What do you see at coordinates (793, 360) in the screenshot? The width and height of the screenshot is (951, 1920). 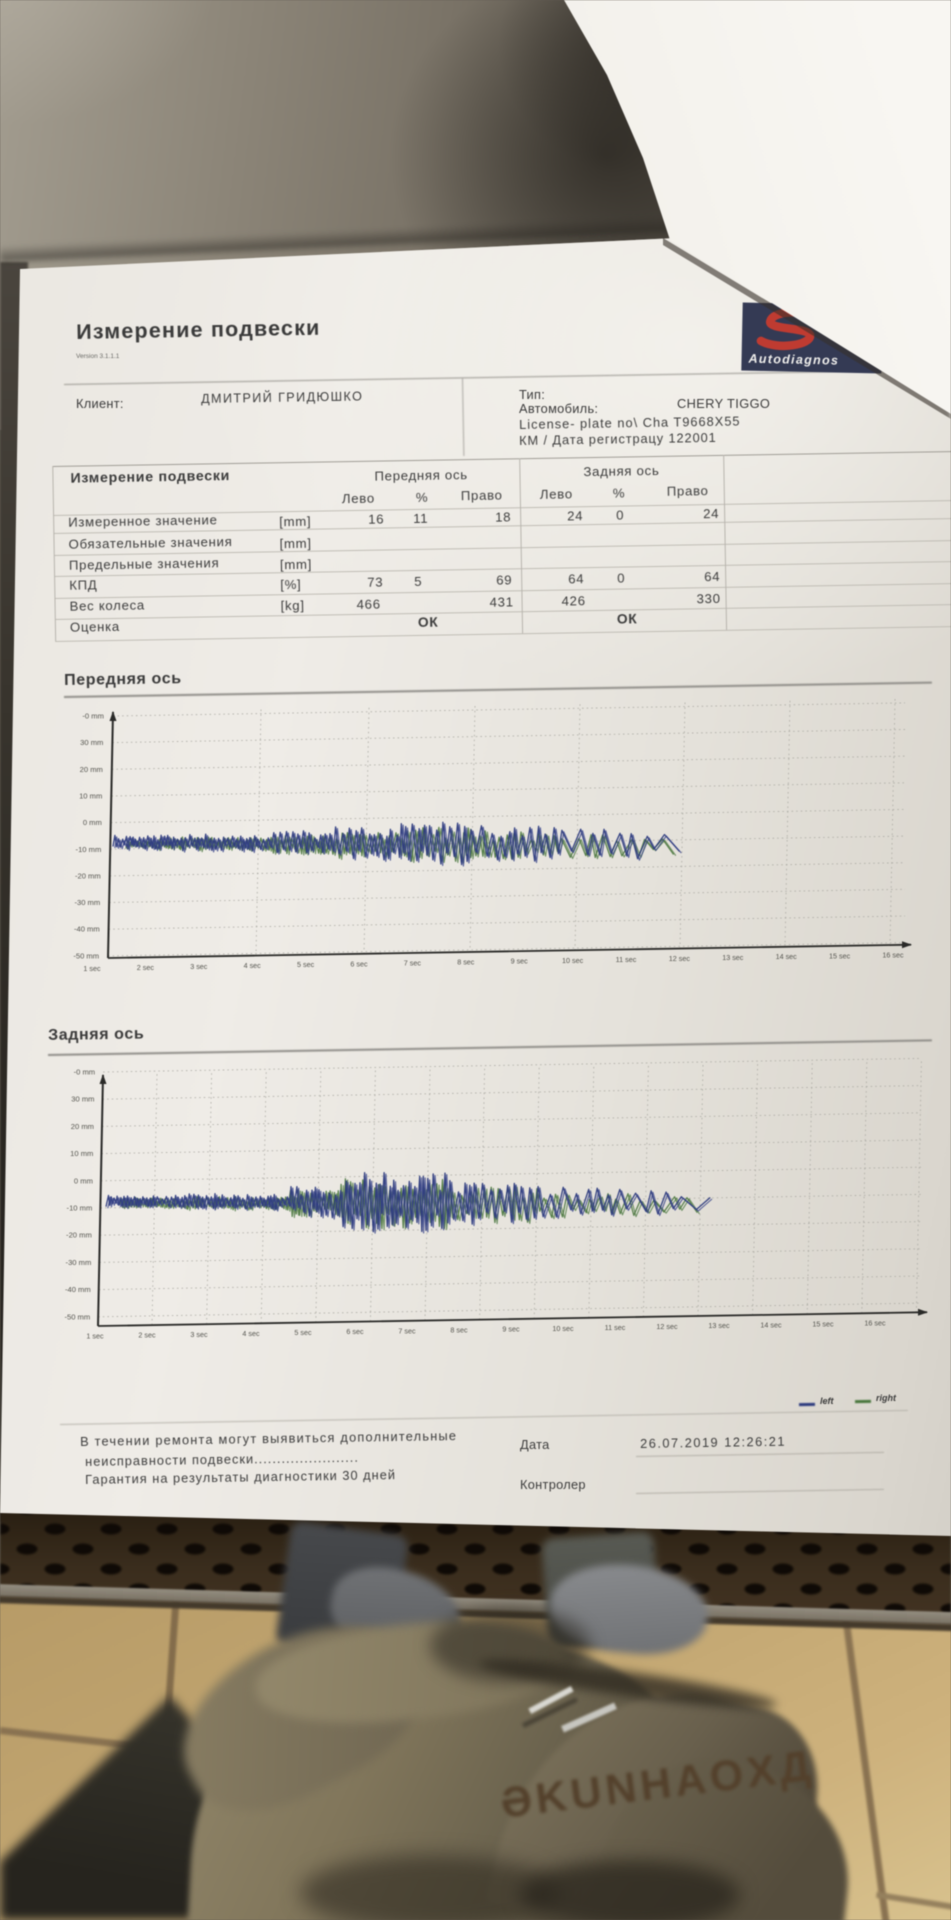 I see `svg-text: Autodiagnos` at bounding box center [793, 360].